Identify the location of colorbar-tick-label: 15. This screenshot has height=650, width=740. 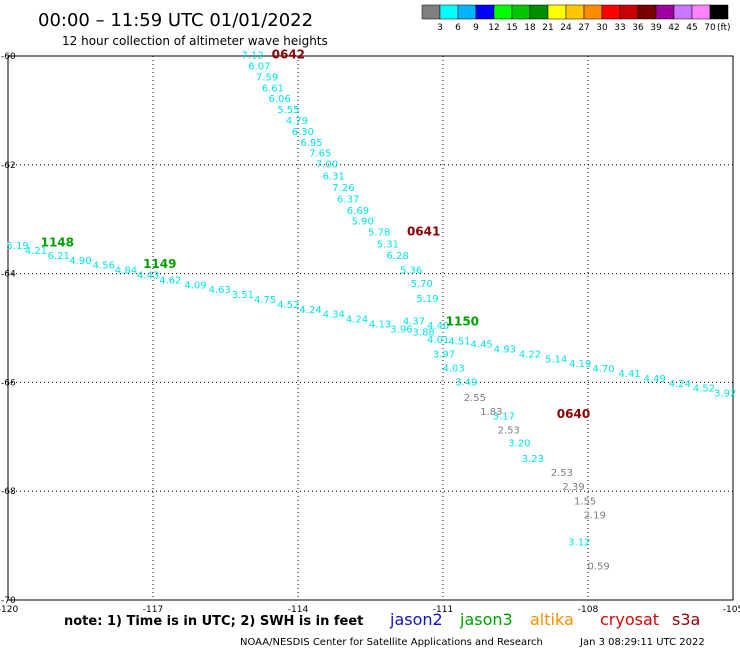
(511, 28).